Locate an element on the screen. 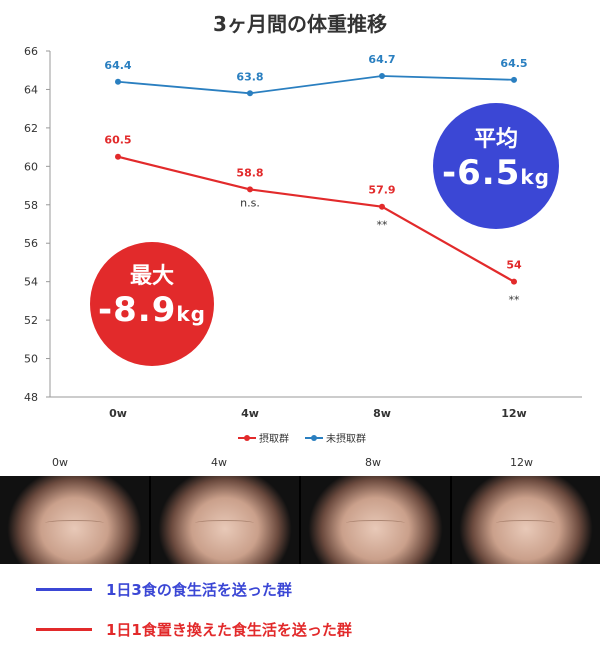 This screenshot has height=658, width=600. photo-labels: 0w 4w 8w 12w is located at coordinates (300, 464).